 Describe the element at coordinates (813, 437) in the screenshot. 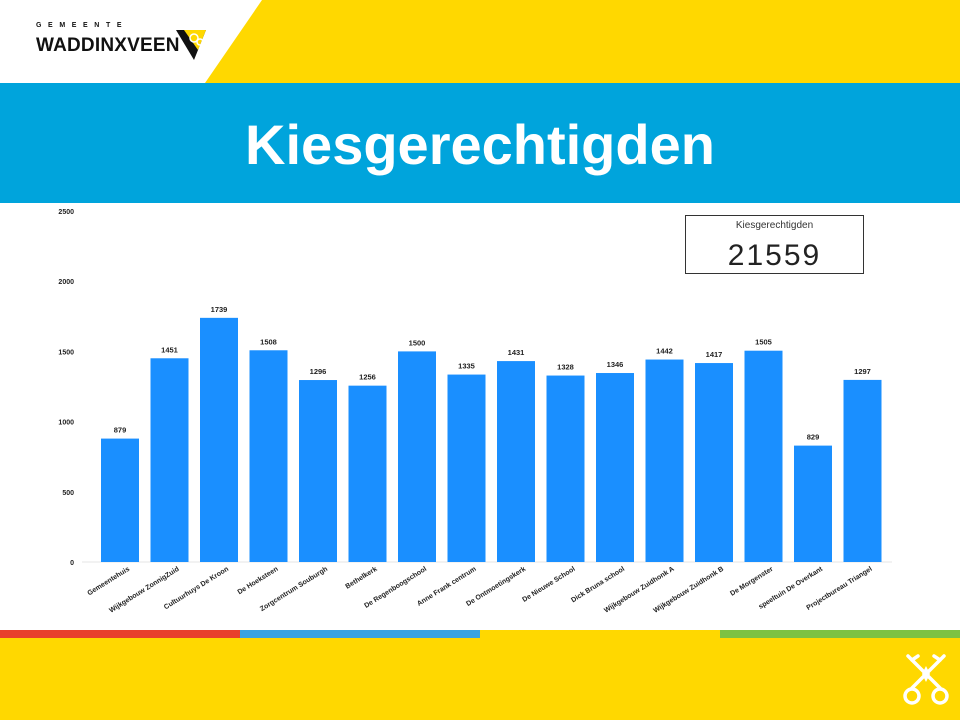

I see `bar-value-label: 829` at that location.